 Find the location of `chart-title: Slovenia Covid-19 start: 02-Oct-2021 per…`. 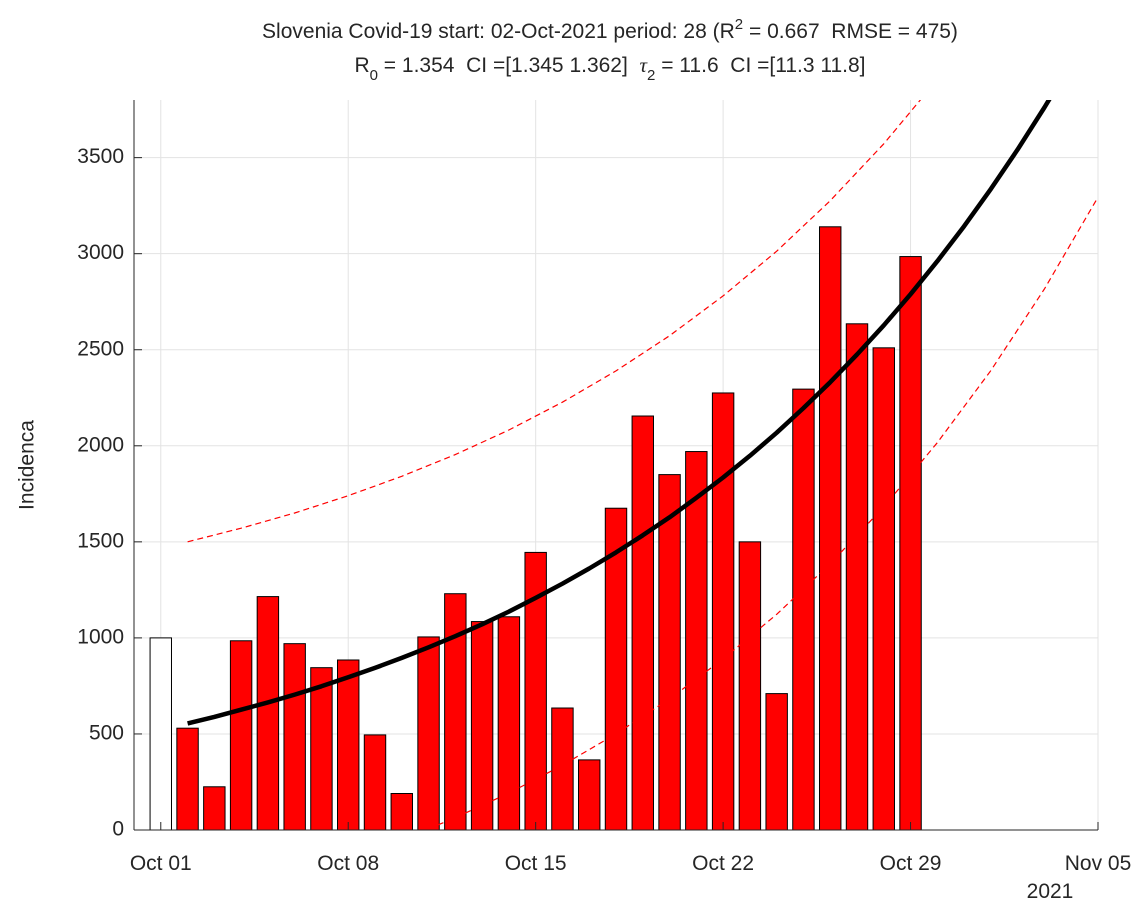

chart-title: Slovenia Covid-19 start: 02-Oct-2021 per… is located at coordinates (610, 29).